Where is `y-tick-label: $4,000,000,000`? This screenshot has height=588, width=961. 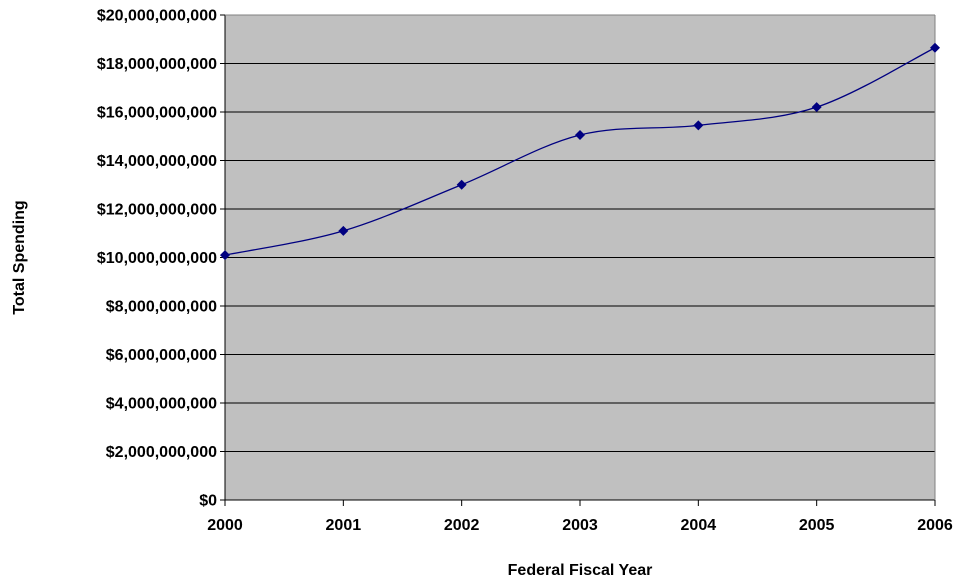 y-tick-label: $4,000,000,000 is located at coordinates (161, 404).